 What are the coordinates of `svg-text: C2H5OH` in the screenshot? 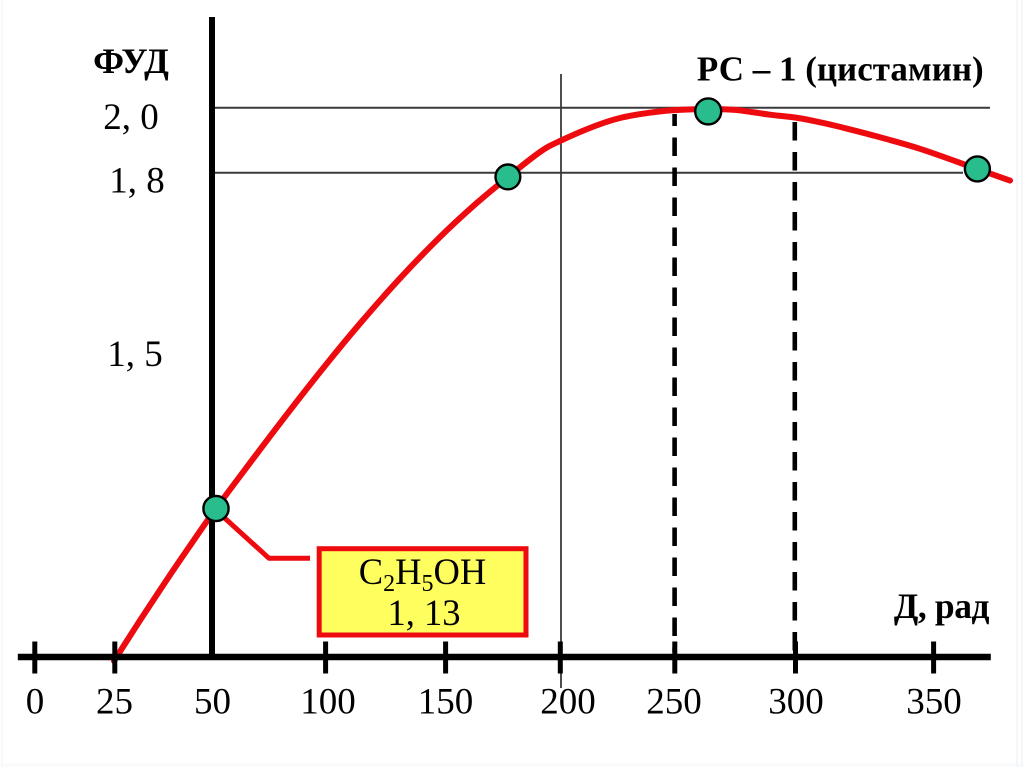 It's located at (422, 574).